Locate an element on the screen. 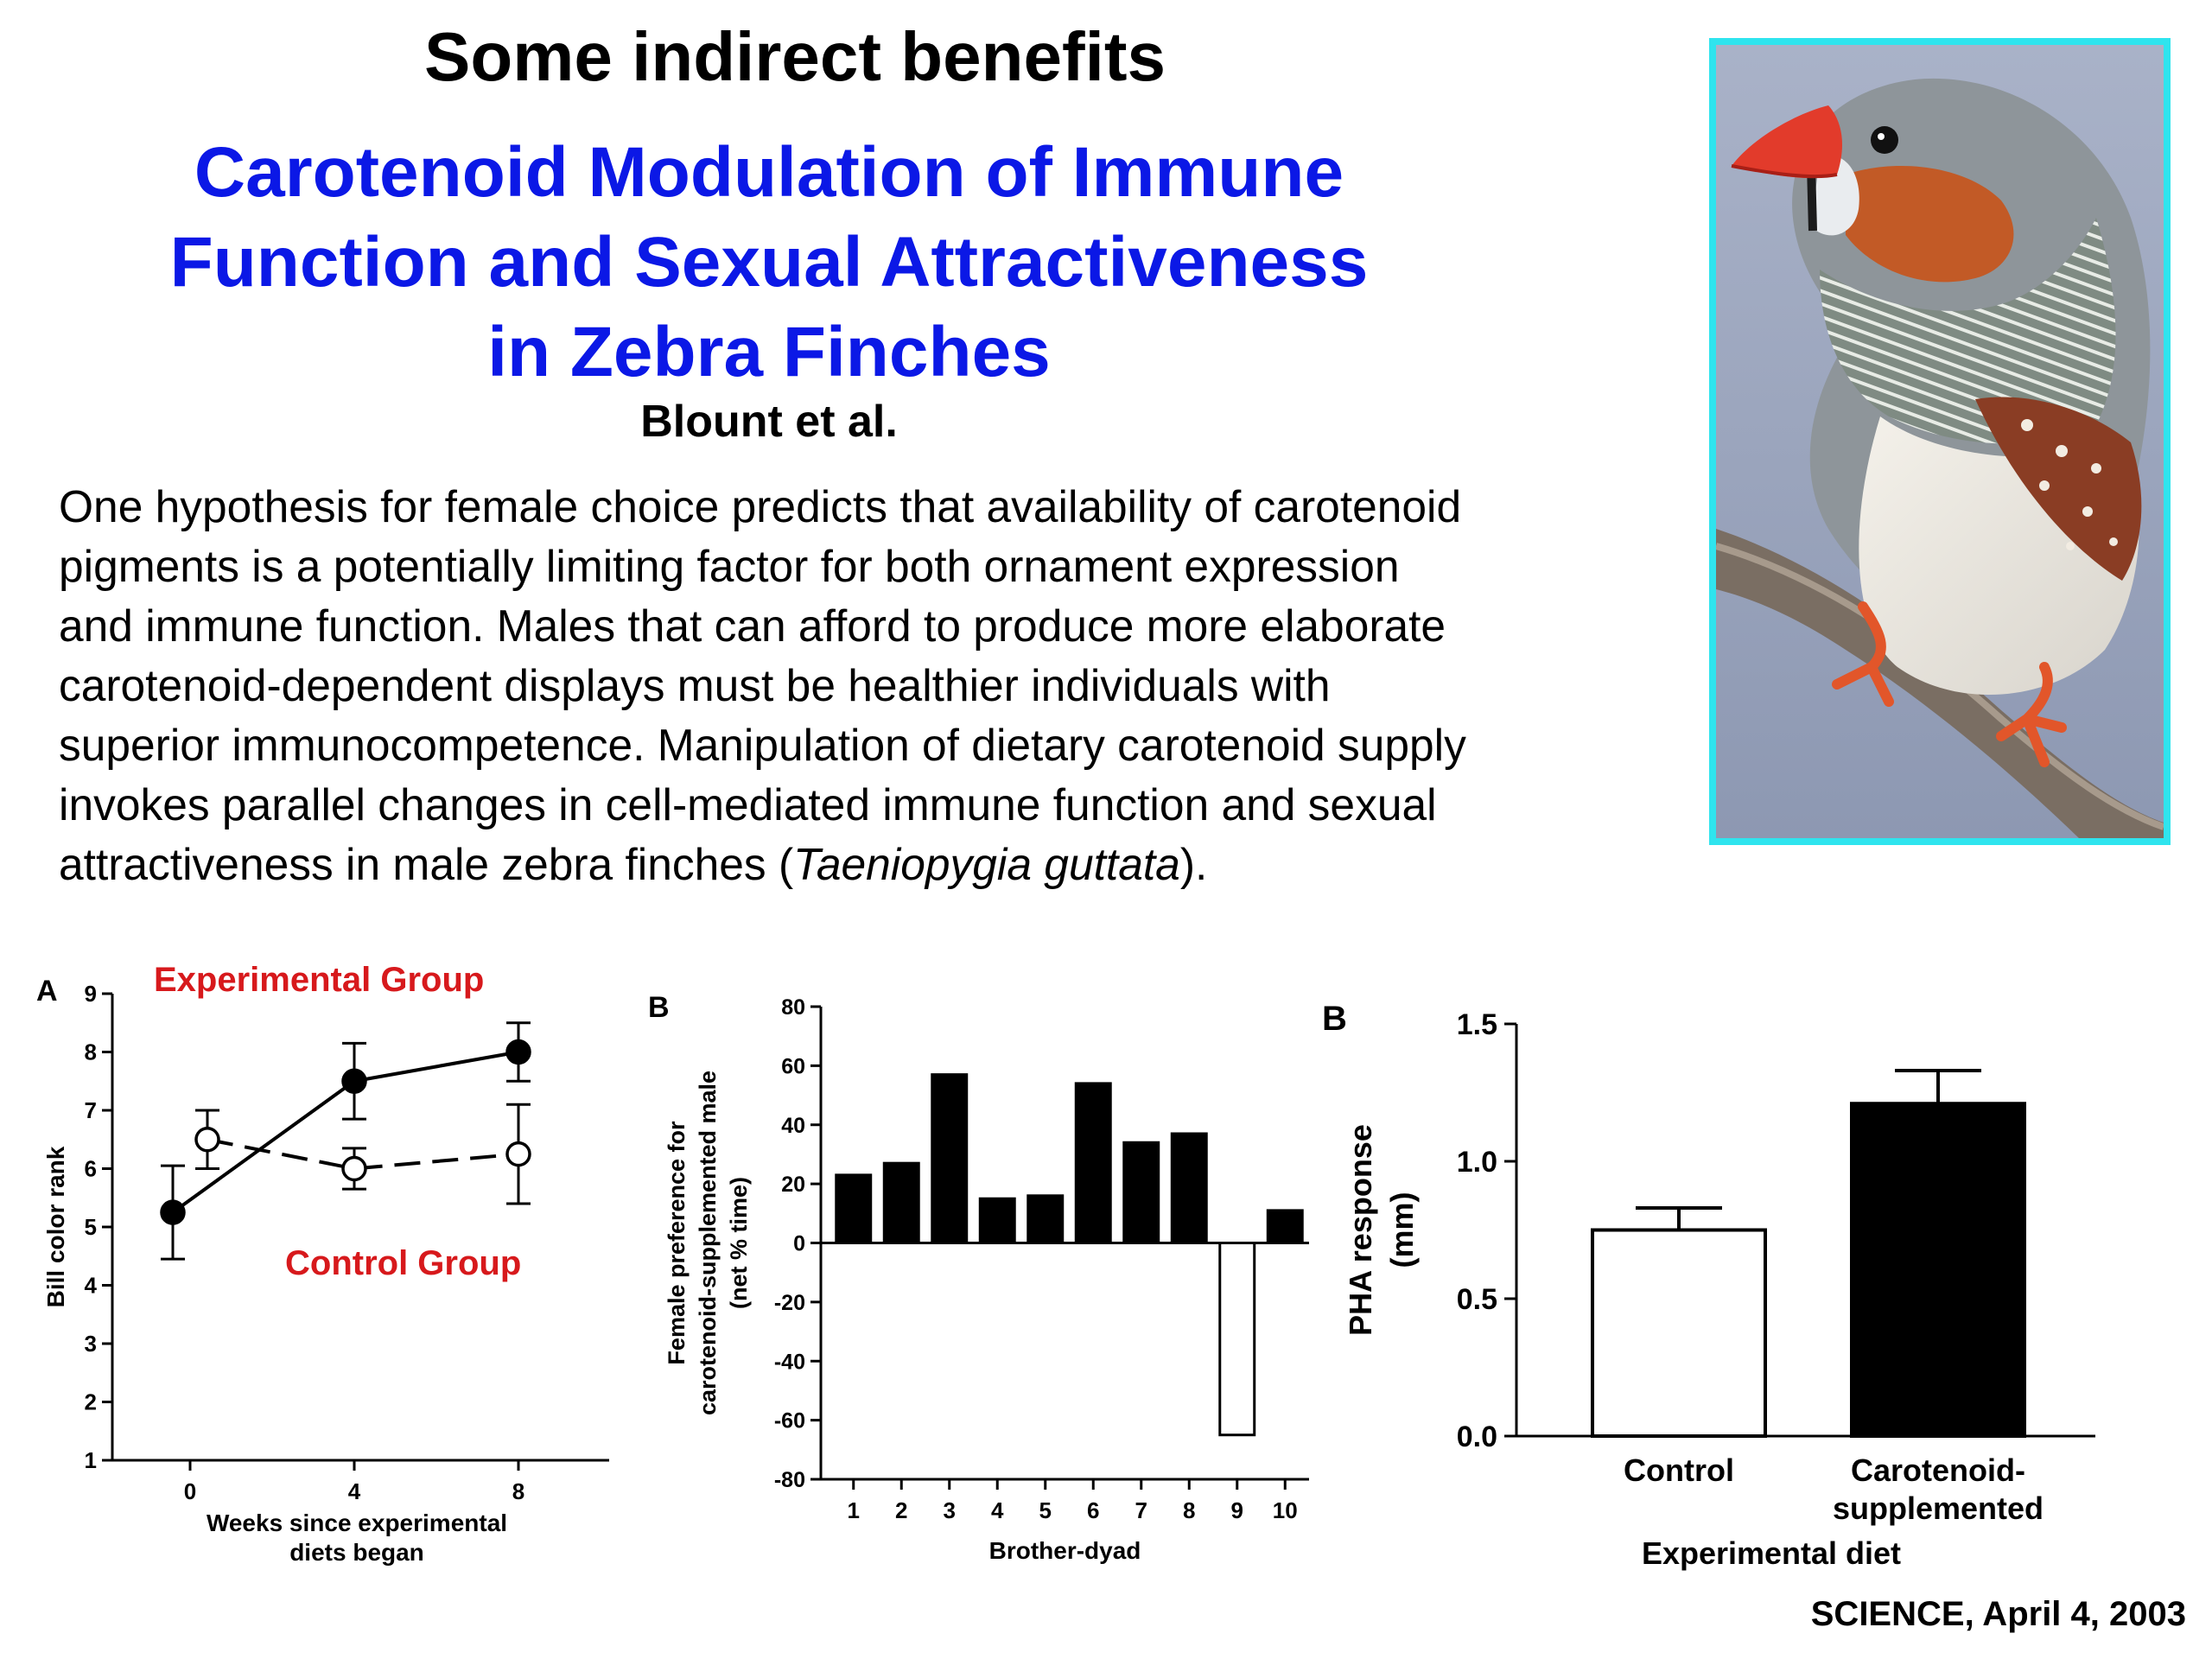  y-axis-label: carotenoid-supplemented male is located at coordinates (708, 1243).